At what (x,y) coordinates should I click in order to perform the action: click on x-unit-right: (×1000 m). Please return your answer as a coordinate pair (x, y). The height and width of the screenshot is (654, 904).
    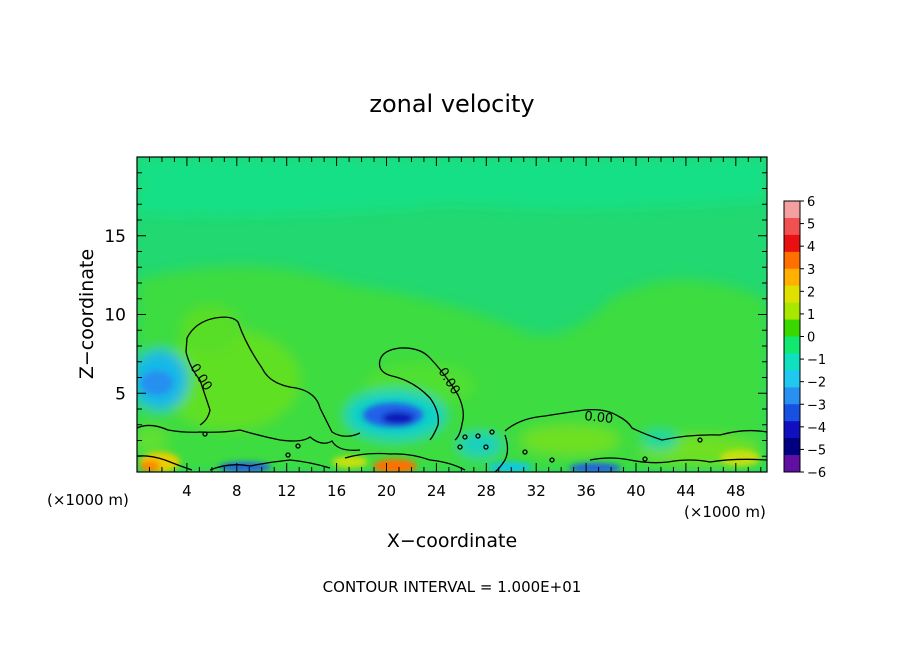
    Looking at the image, I should click on (725, 512).